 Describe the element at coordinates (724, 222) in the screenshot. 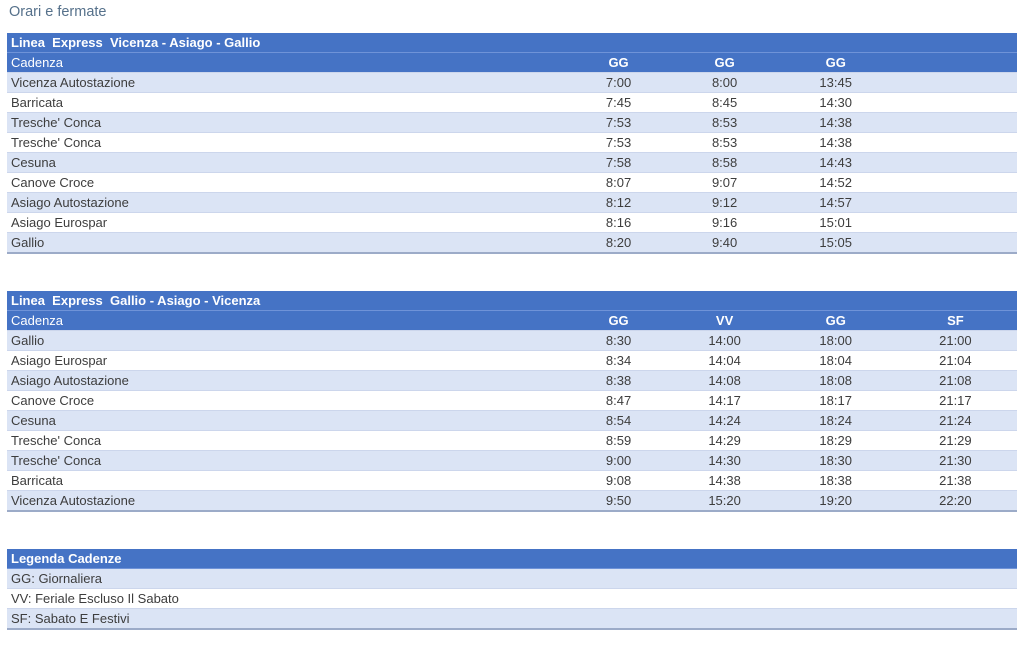

I see `time-cell: 9:16` at that location.